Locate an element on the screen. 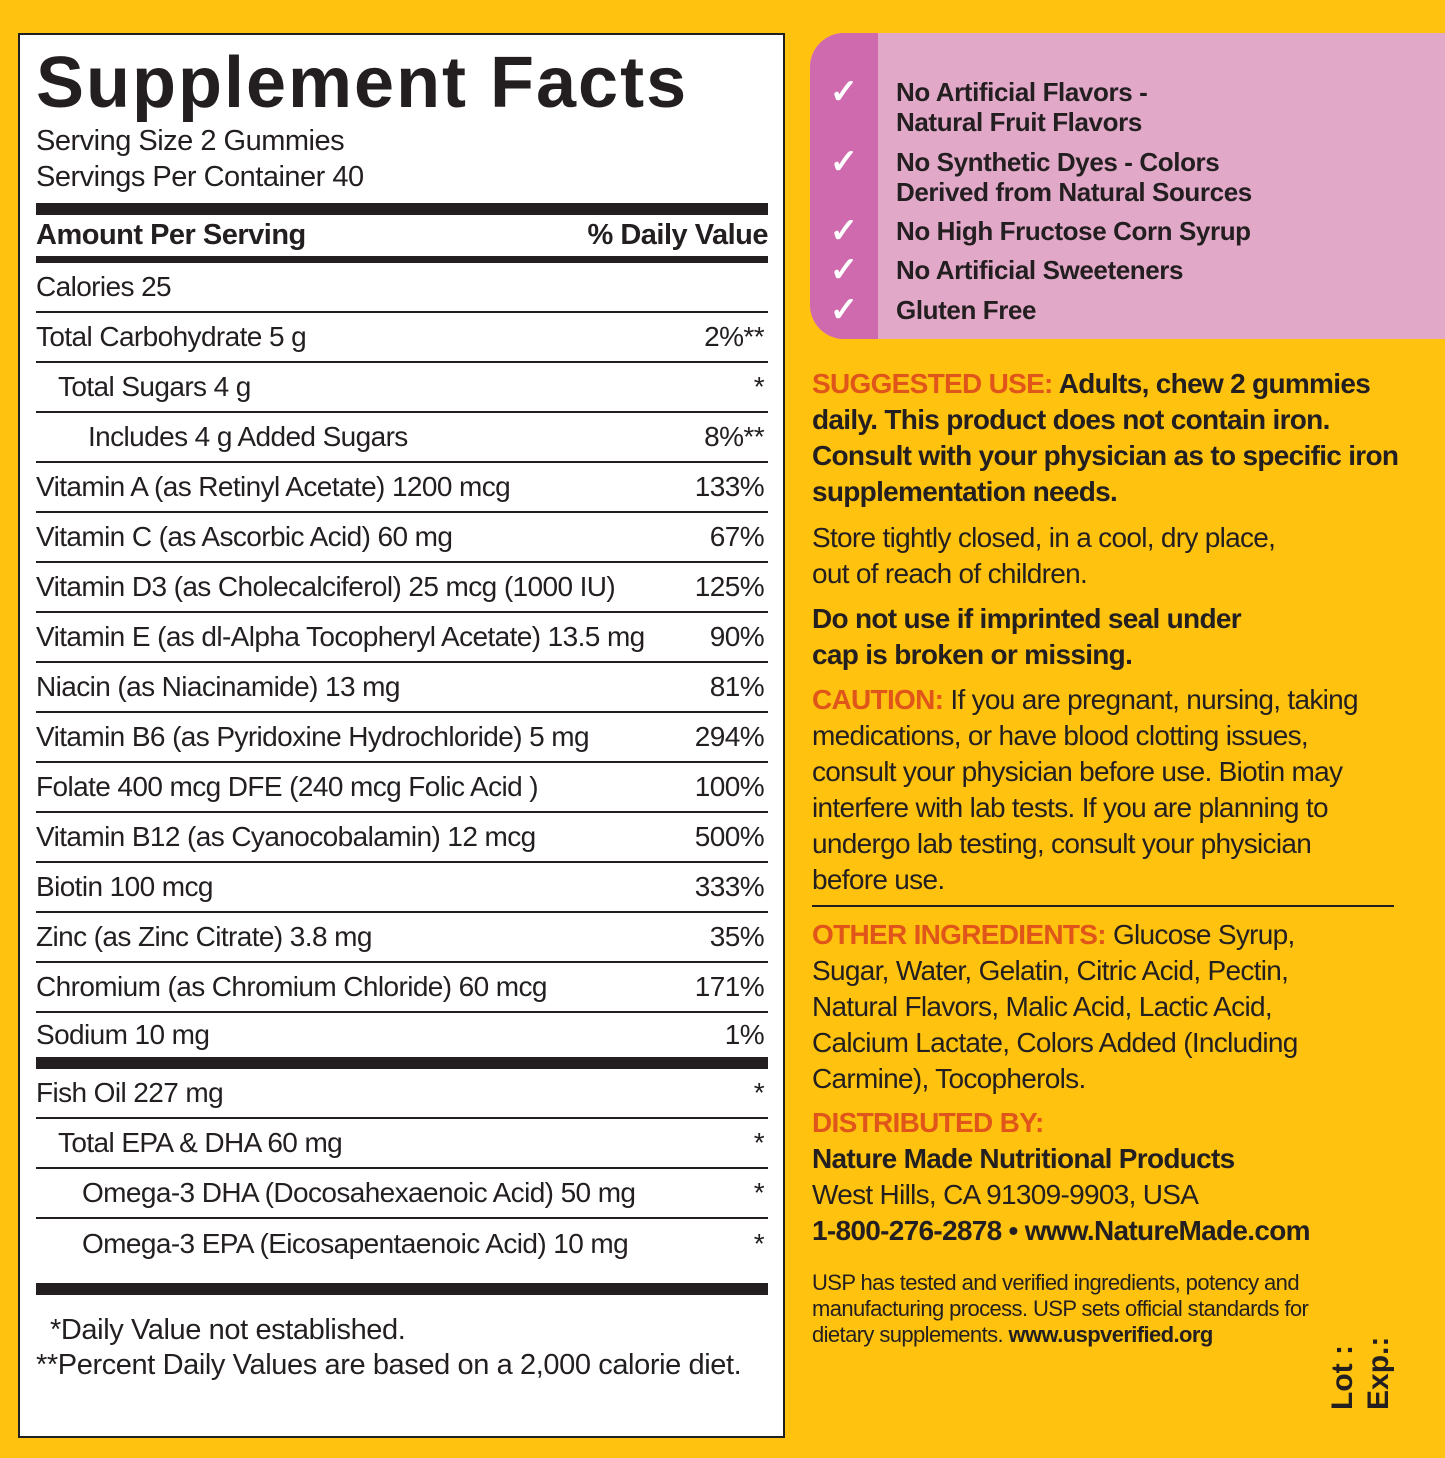 Image resolution: width=1445 pixels, height=1458 pixels. daily-value: 81% is located at coordinates (737, 686).